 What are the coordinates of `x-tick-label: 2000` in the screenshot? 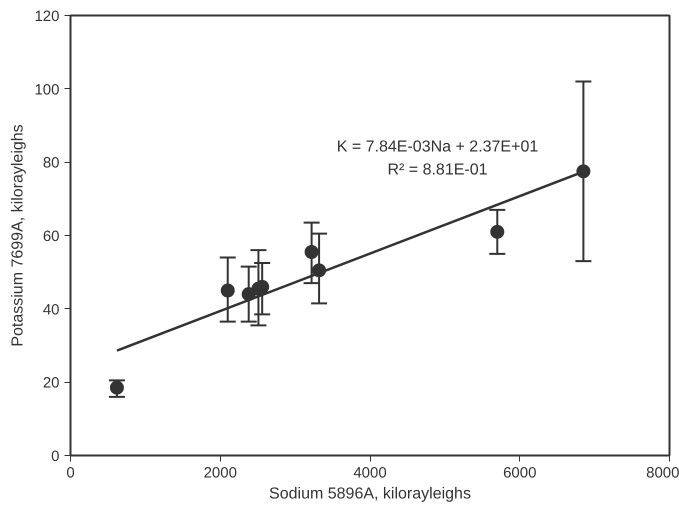 It's located at (220, 473).